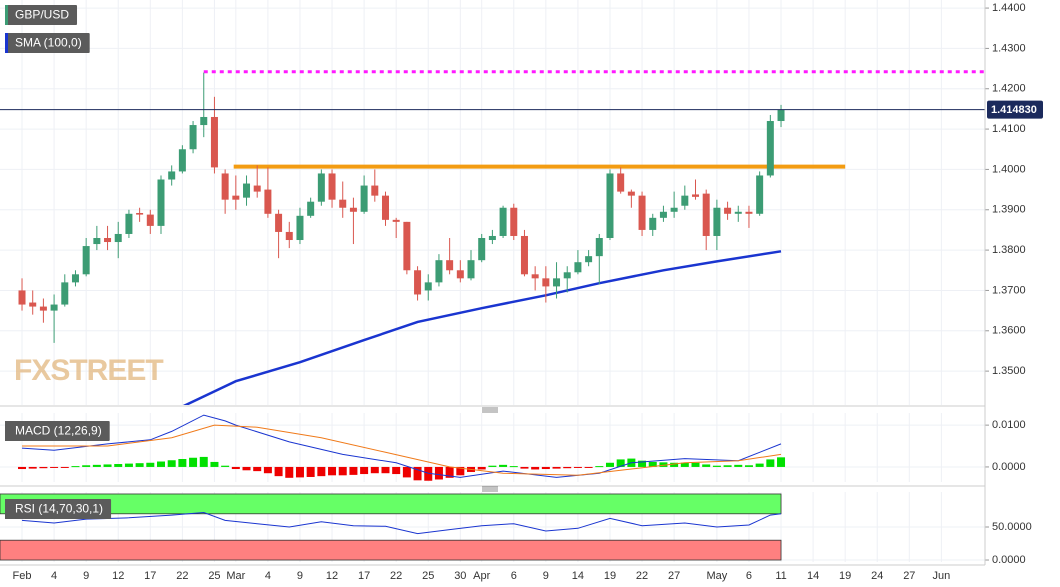 Image resolution: width=1060 pixels, height=587 pixels. What do you see at coordinates (749, 576) in the screenshot?
I see `x-tick-label: 6` at bounding box center [749, 576].